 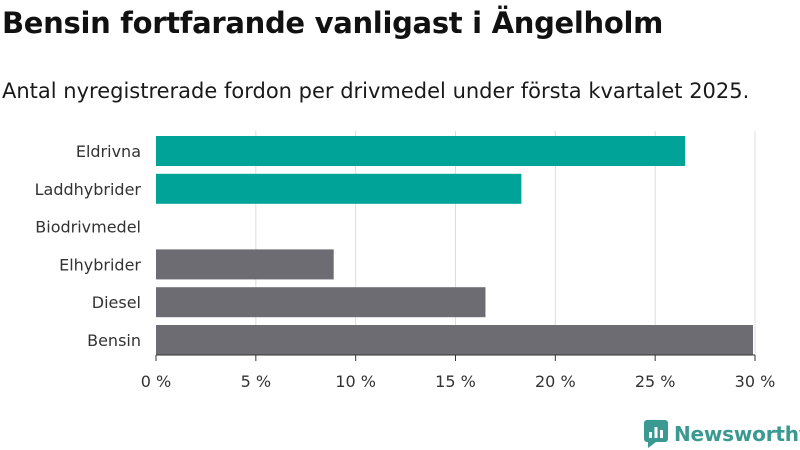 What do you see at coordinates (355, 381) in the screenshot?
I see `x-tick-label: 10 %` at bounding box center [355, 381].